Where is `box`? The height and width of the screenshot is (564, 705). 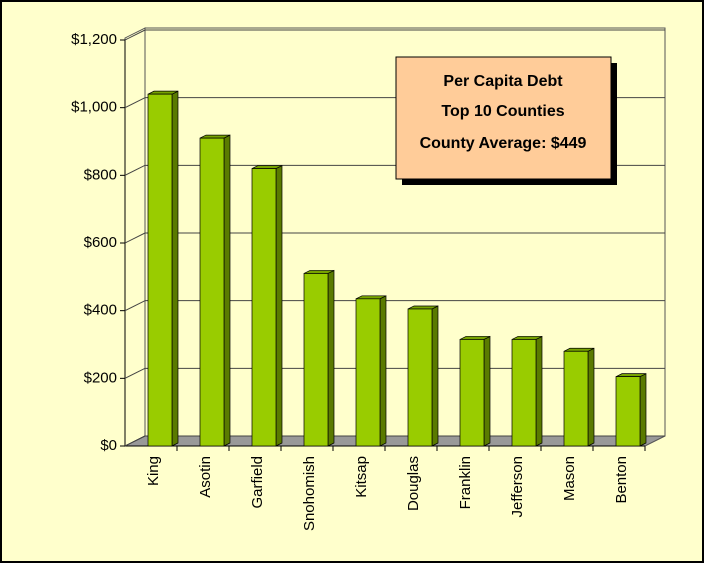 box is located at coordinates (503, 118).